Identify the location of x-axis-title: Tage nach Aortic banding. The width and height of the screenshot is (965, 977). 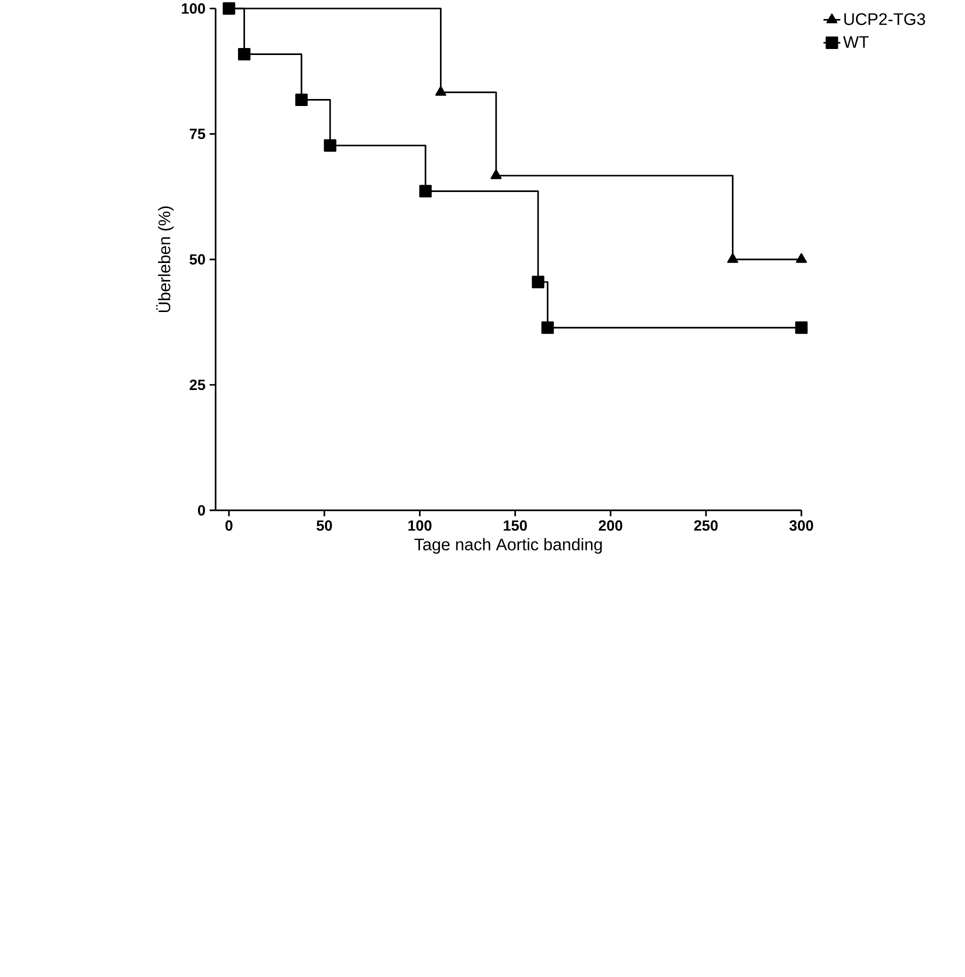
(508, 546).